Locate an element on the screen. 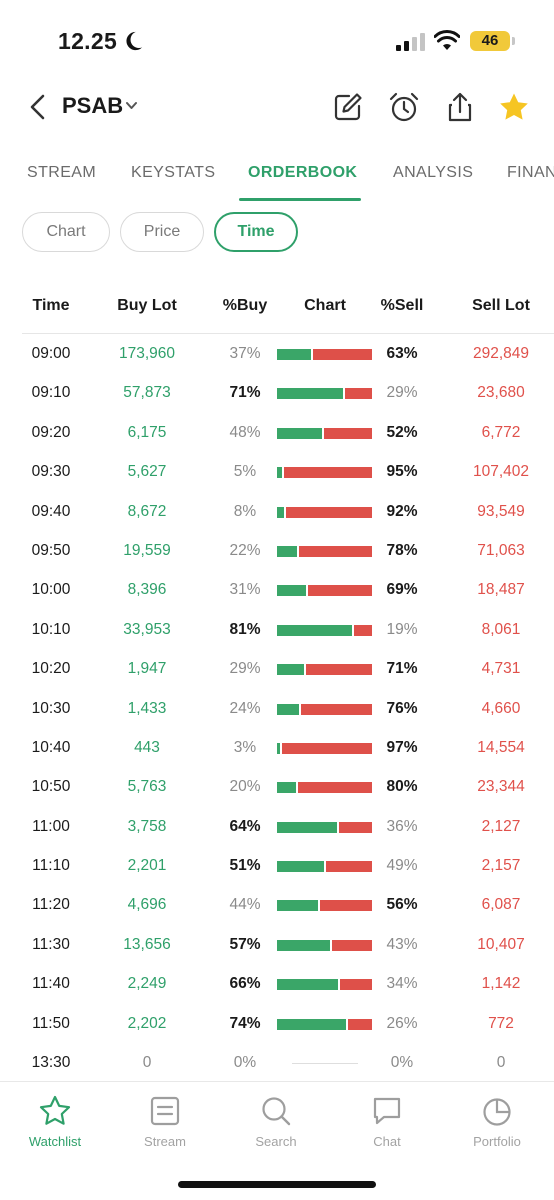  row-time: 10:50 is located at coordinates (51, 787).